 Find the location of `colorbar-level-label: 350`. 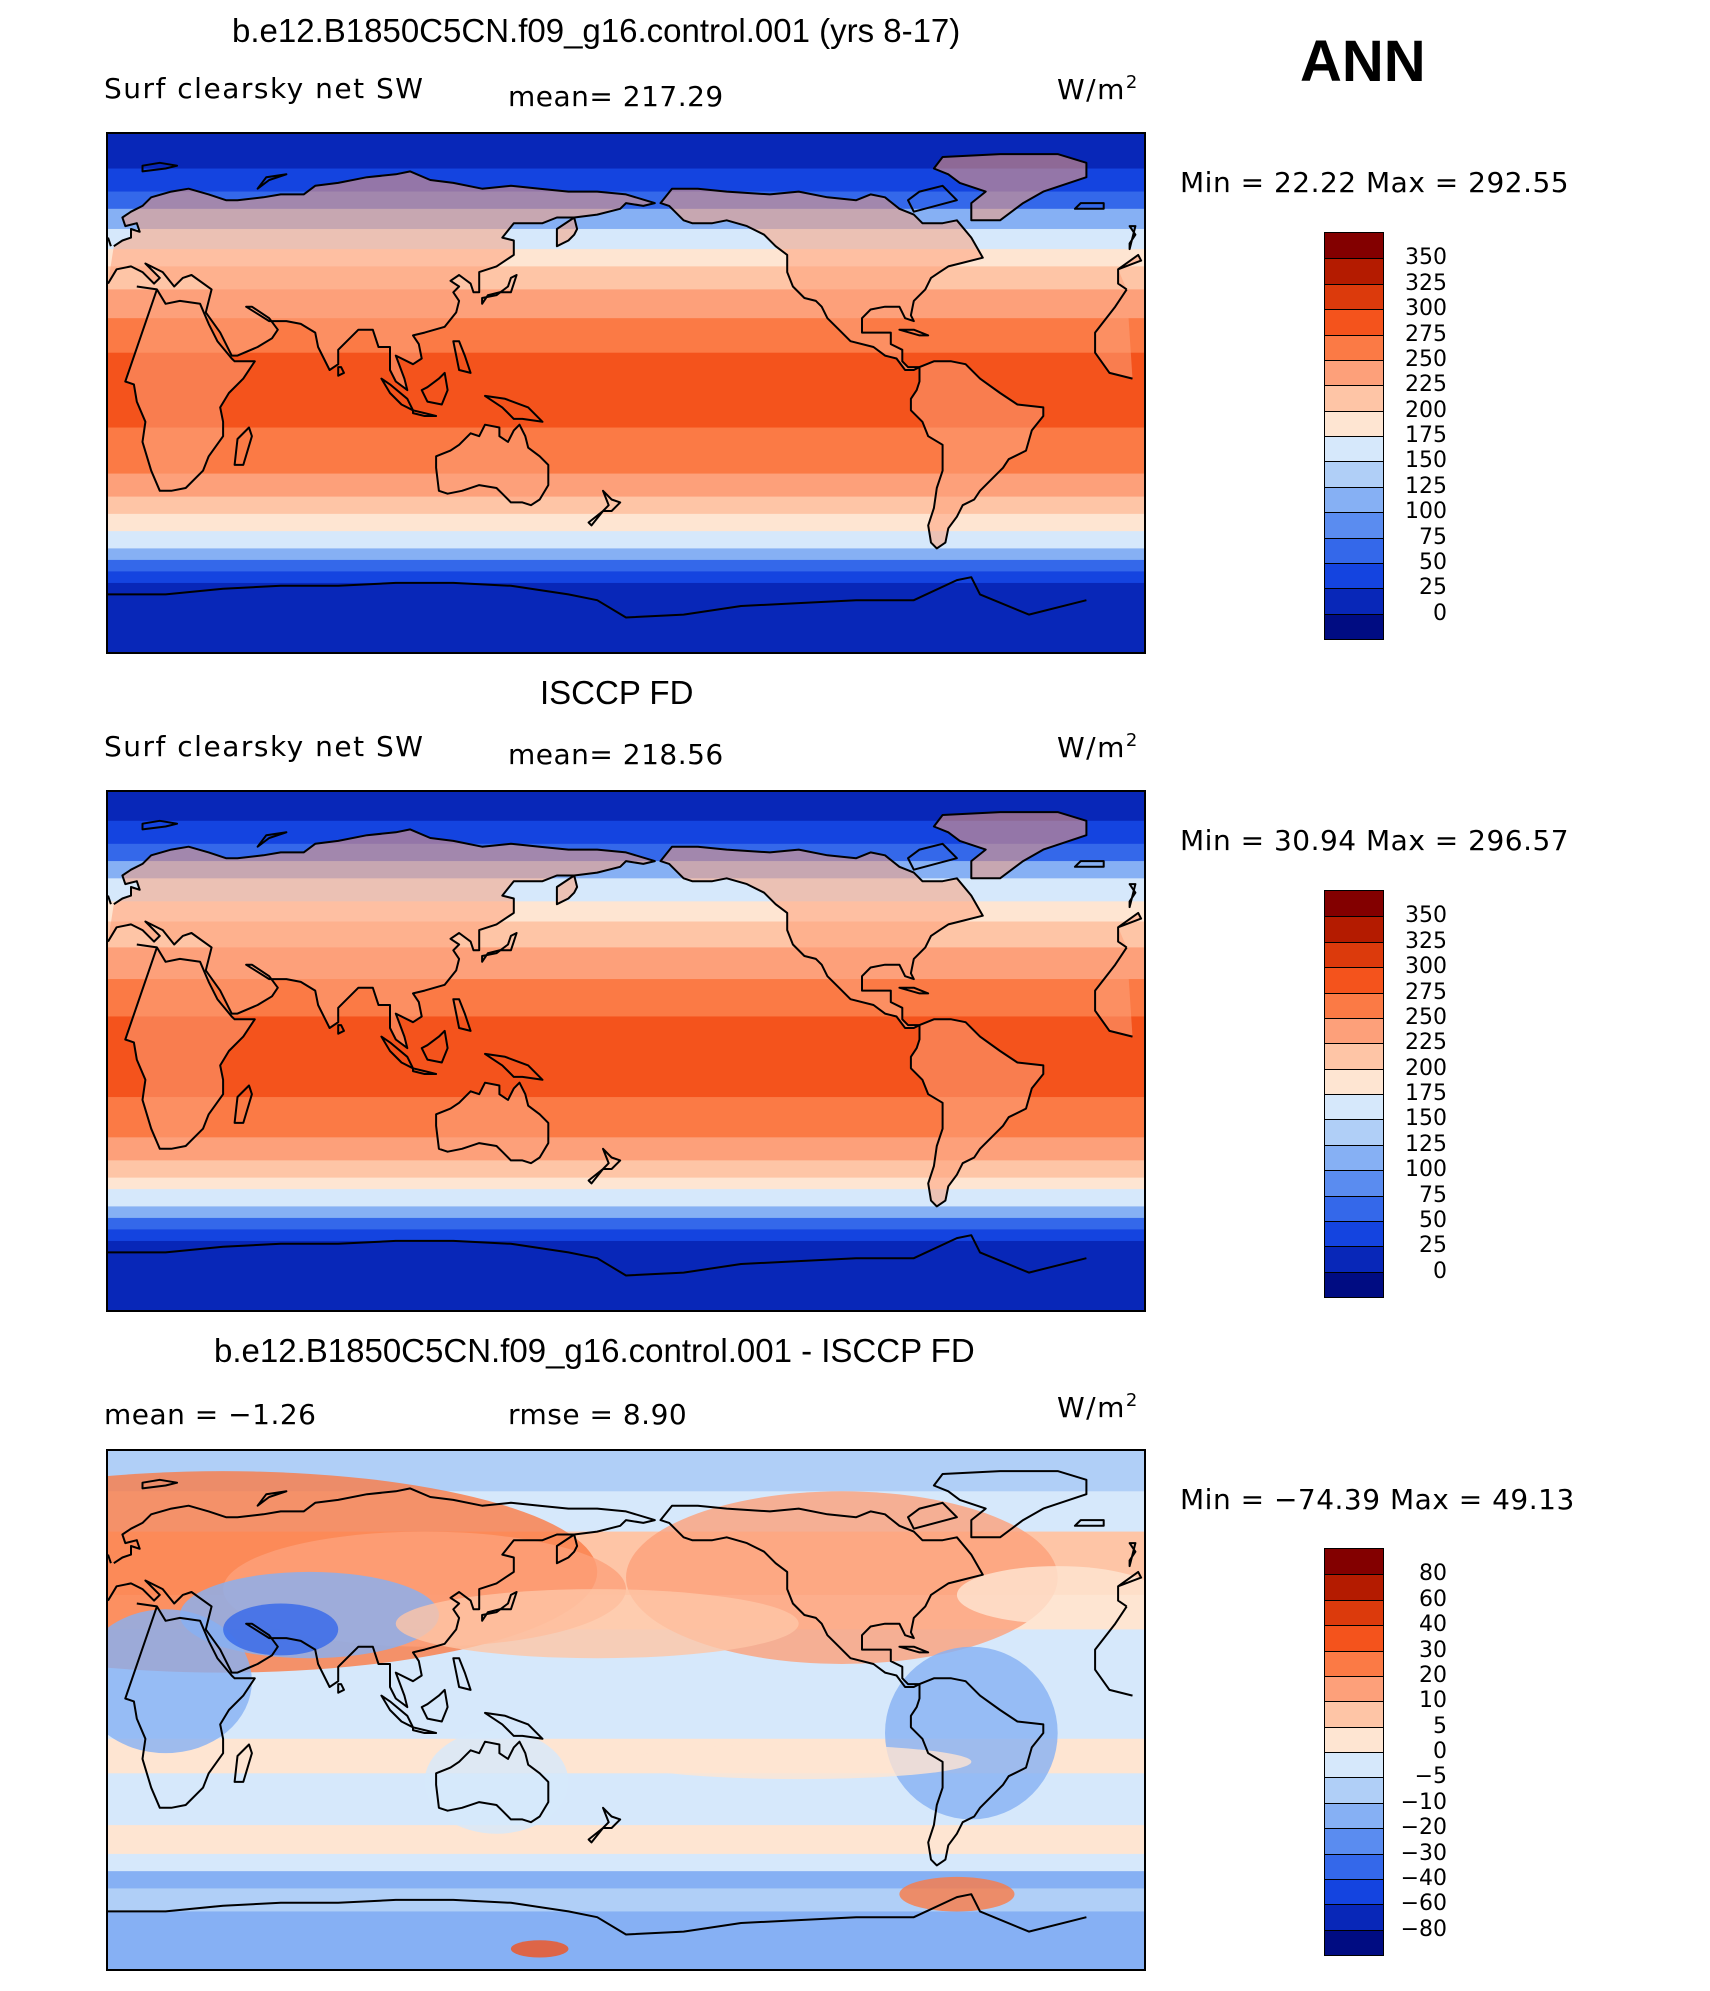

colorbar-level-label: 350 is located at coordinates (1426, 916).